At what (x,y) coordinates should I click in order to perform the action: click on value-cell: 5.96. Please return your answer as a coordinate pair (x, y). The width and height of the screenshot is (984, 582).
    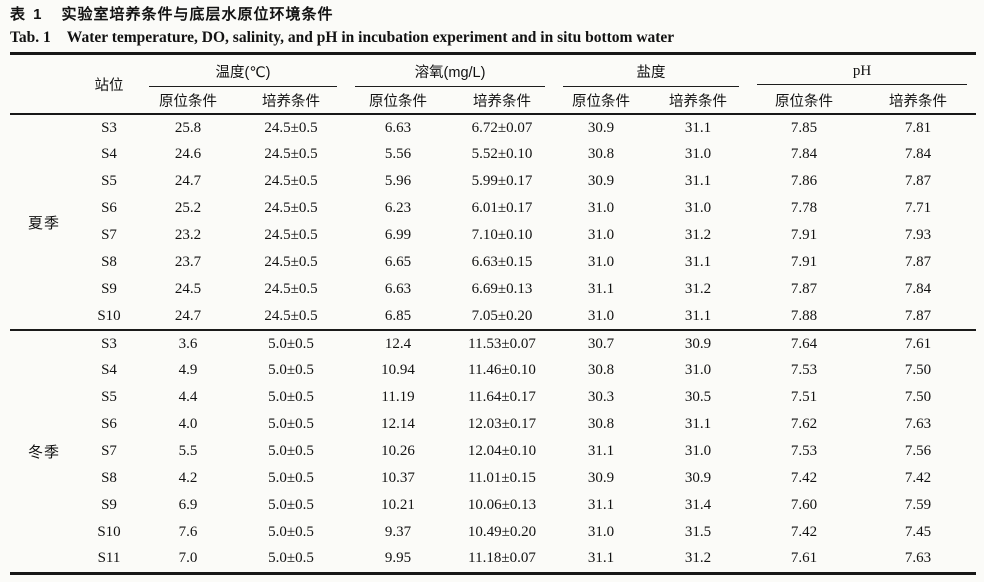
    Looking at the image, I should click on (398, 181).